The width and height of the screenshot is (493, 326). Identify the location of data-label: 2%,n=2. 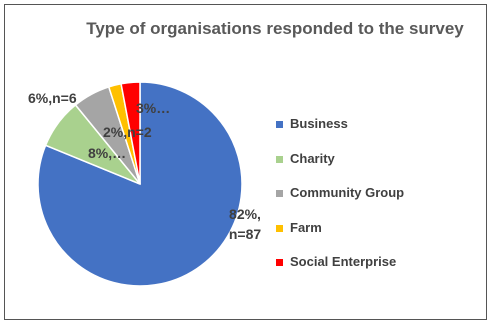
(127, 132).